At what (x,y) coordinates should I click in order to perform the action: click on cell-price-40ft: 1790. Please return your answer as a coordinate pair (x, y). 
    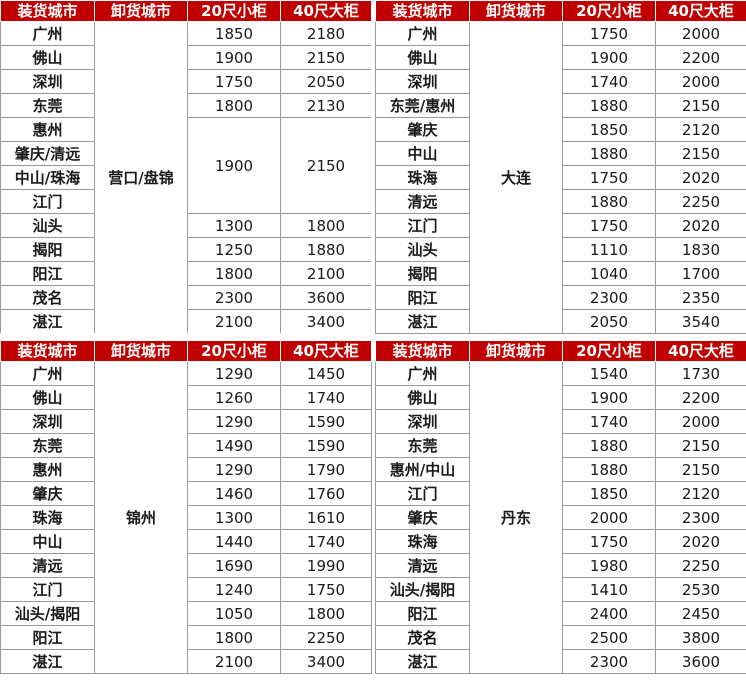
    Looking at the image, I should click on (326, 469).